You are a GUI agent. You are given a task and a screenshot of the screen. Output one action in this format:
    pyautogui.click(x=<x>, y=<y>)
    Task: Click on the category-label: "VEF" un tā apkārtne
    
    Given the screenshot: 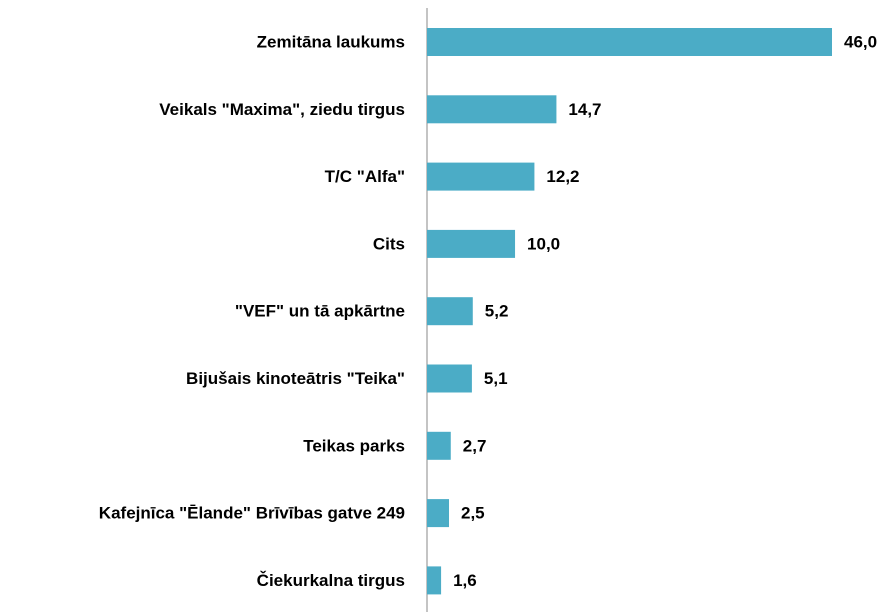 What is the action you would take?
    pyautogui.click(x=320, y=311)
    